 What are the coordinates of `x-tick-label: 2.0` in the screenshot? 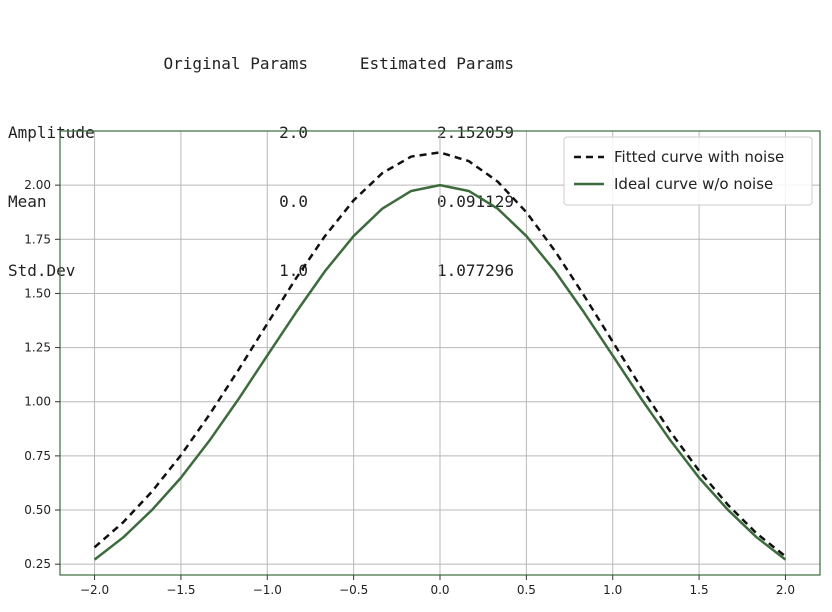 It's located at (785, 590).